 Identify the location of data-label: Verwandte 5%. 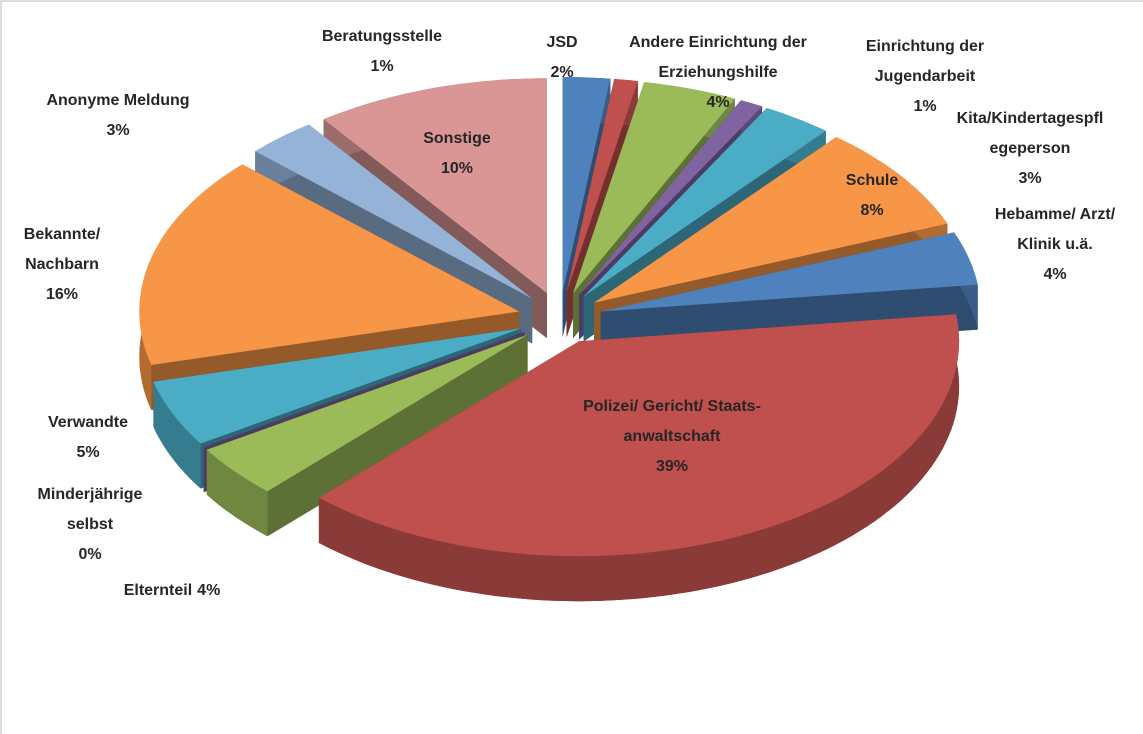
(88, 438).